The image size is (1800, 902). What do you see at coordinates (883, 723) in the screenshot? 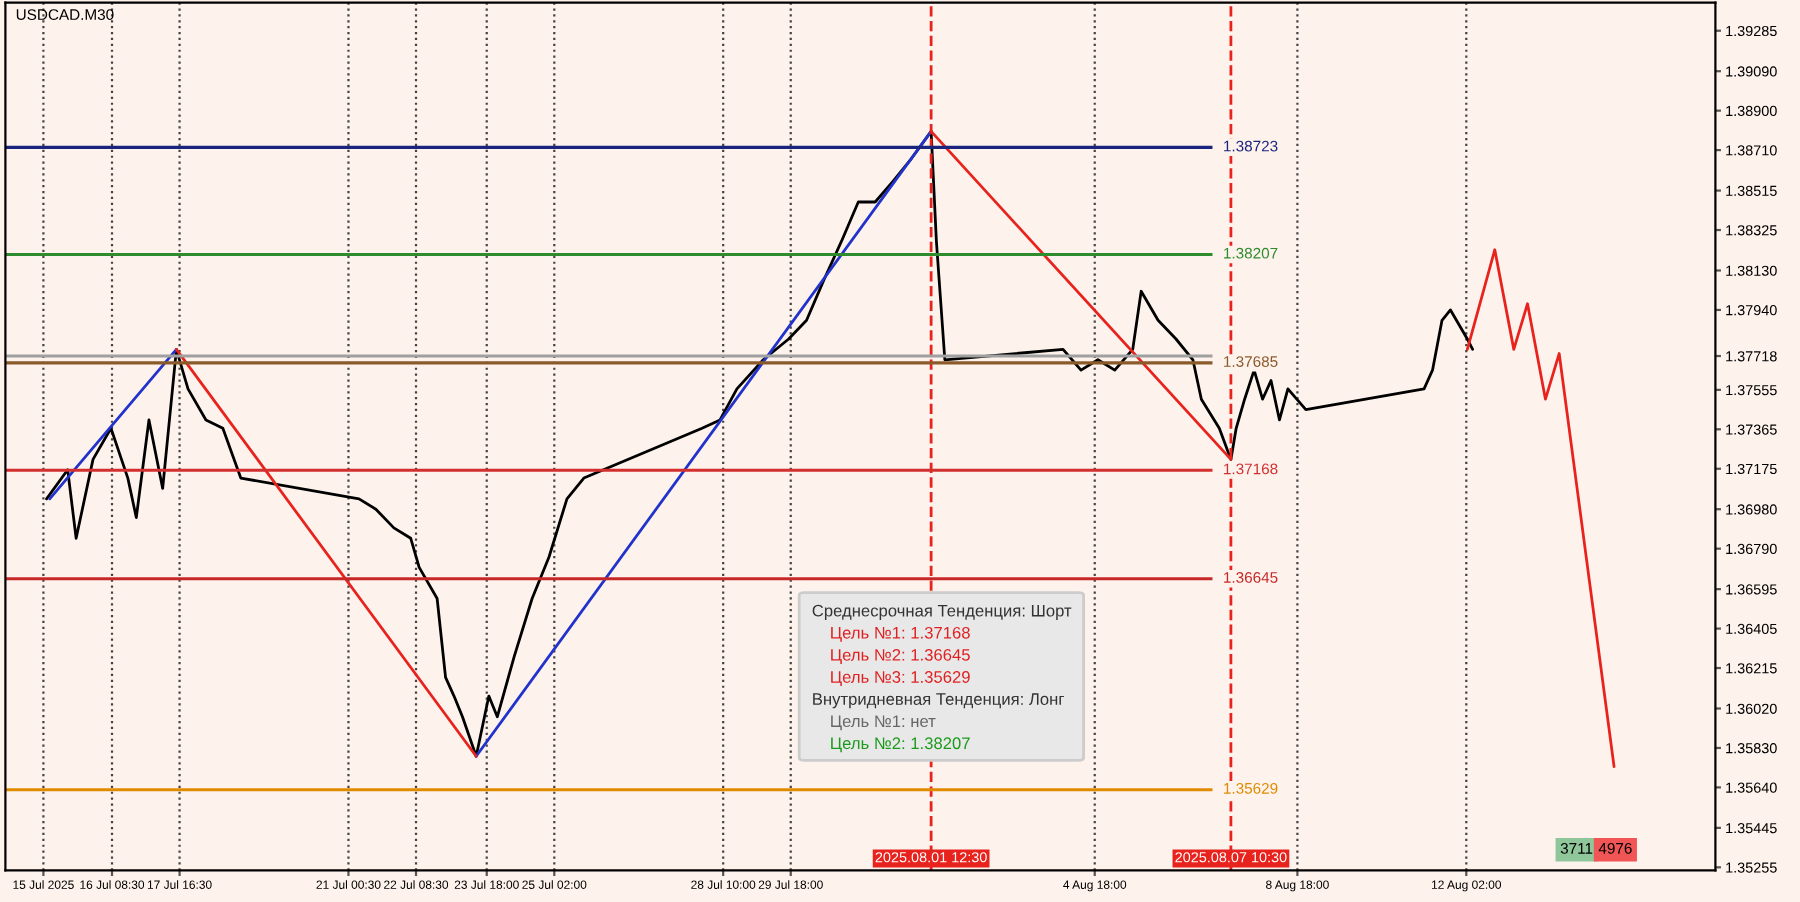
I see `annotation: Цель №1: нет` at bounding box center [883, 723].